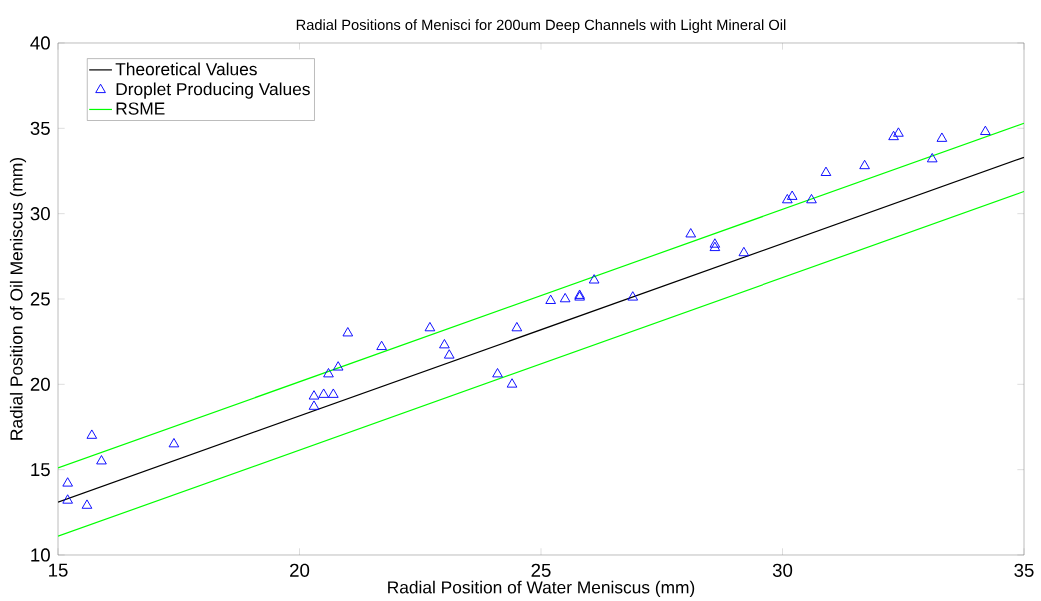 This screenshot has width=1041, height=601. Describe the element at coordinates (1024, 570) in the screenshot. I see `x-tick-label: 35` at that location.